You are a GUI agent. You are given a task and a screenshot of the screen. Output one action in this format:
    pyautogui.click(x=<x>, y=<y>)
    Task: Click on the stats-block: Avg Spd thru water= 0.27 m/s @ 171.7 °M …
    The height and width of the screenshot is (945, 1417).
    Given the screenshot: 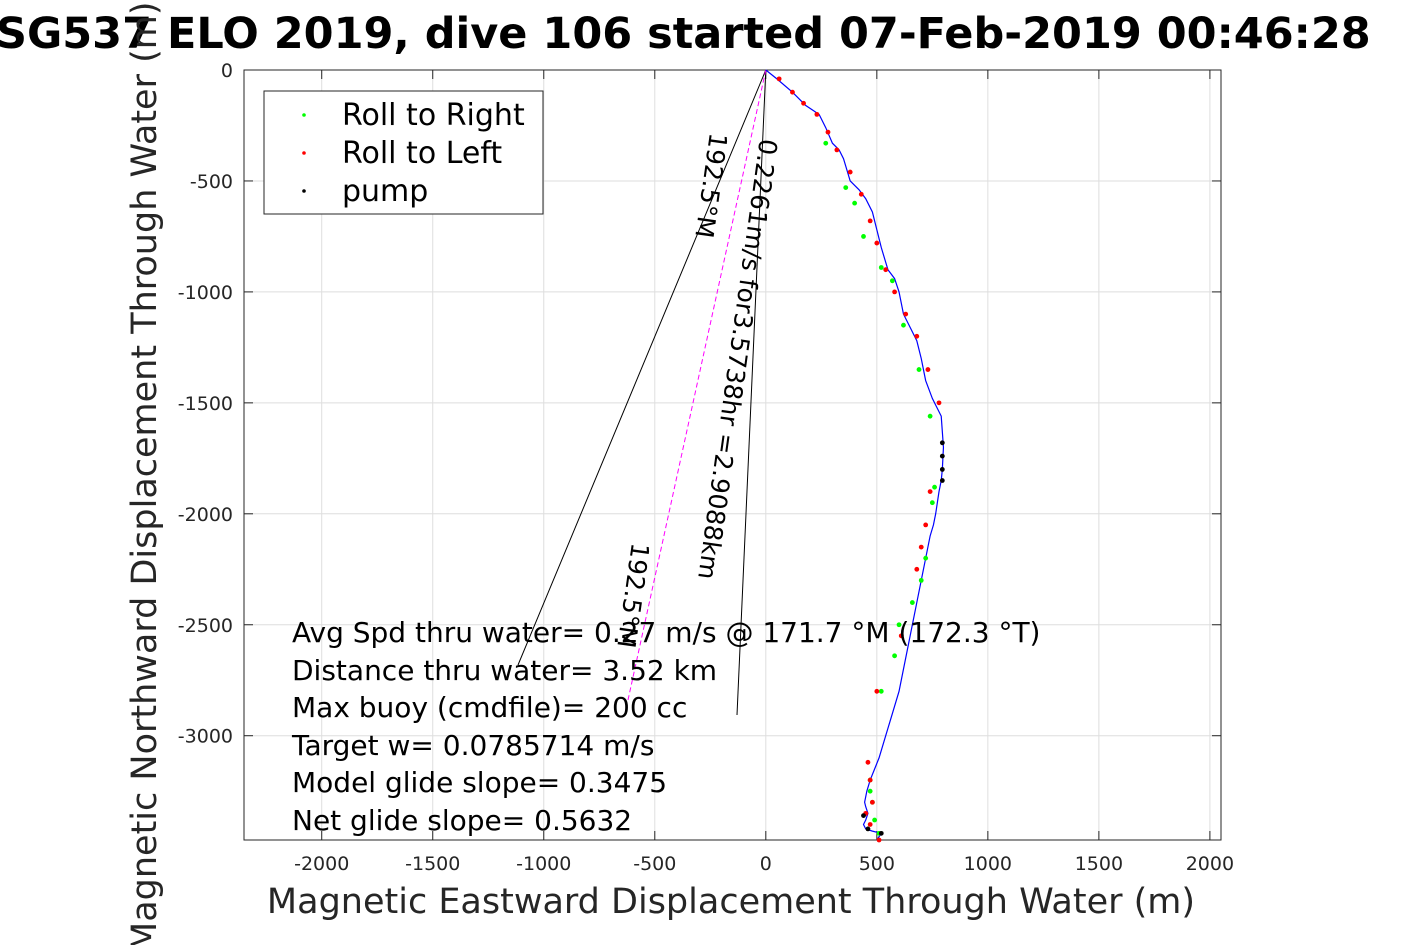 What is the action you would take?
    pyautogui.click(x=665, y=726)
    